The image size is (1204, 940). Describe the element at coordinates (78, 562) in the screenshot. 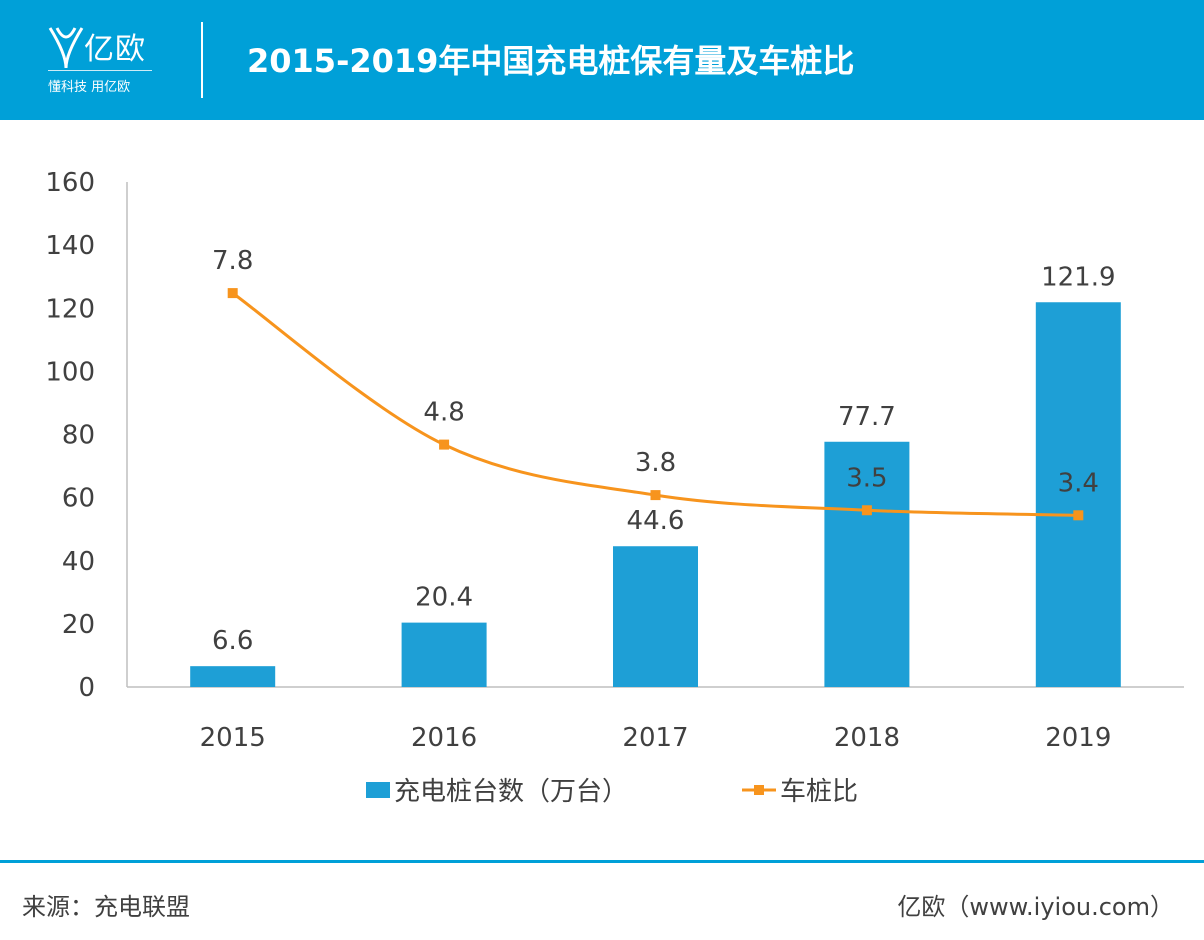

I see `y-tick-label: 40` at that location.